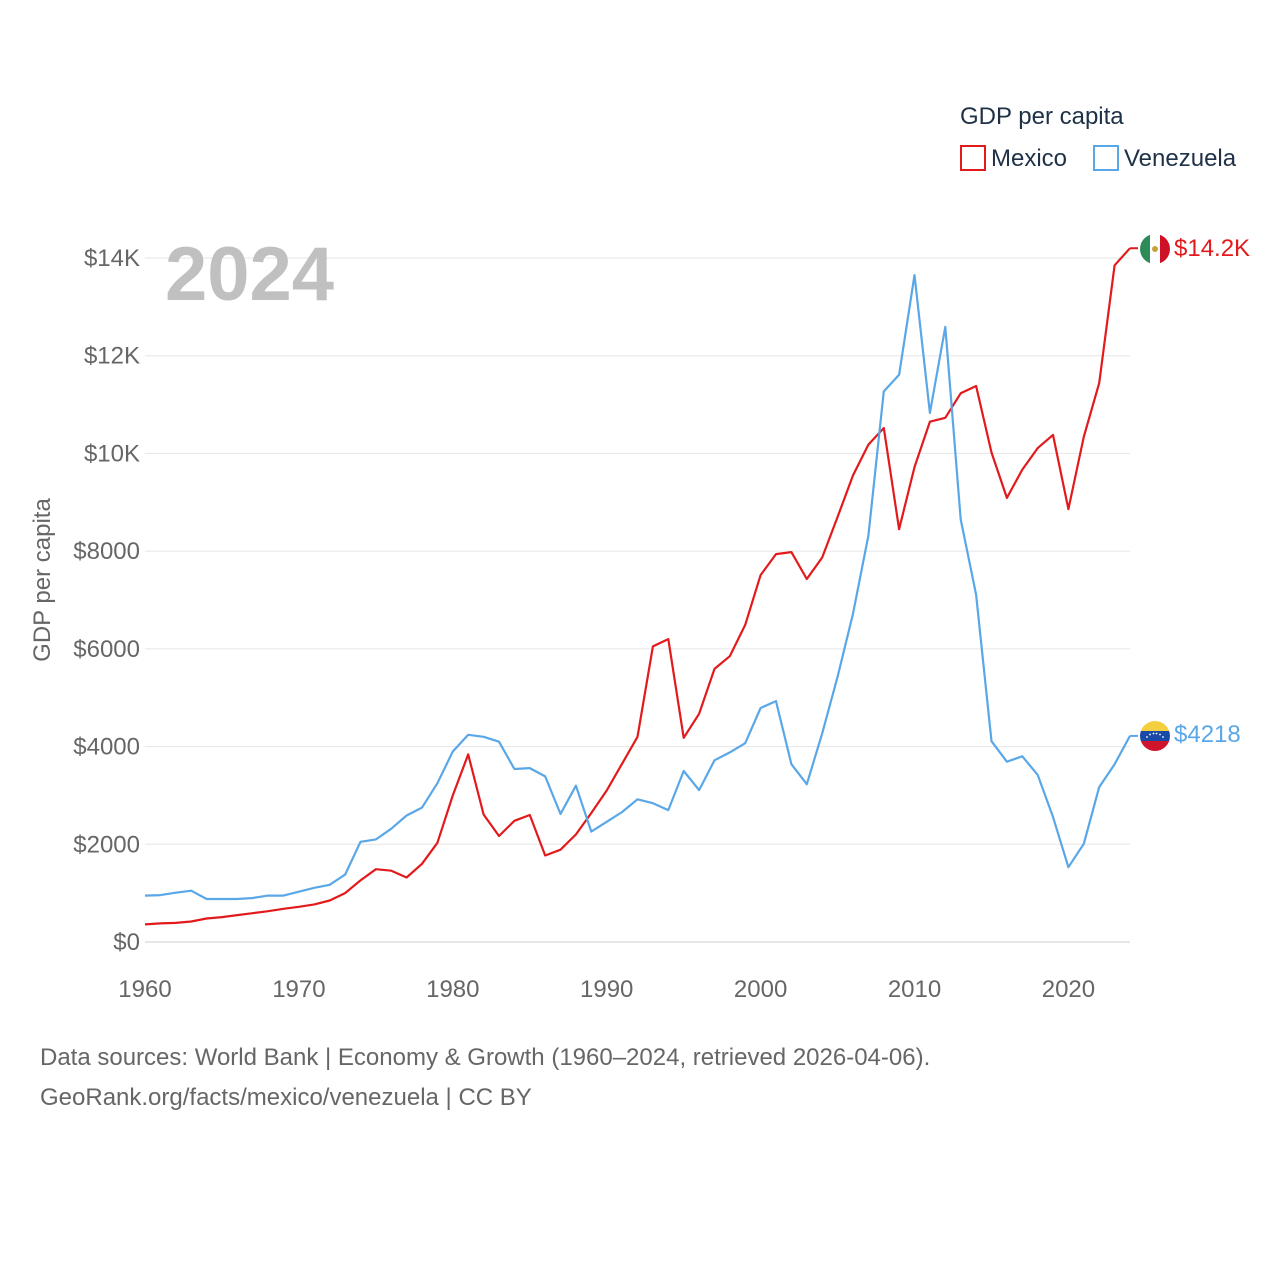 This screenshot has width=1280, height=1280. Describe the element at coordinates (1029, 158) in the screenshot. I see `legend-label-mexico: Mexico` at that location.